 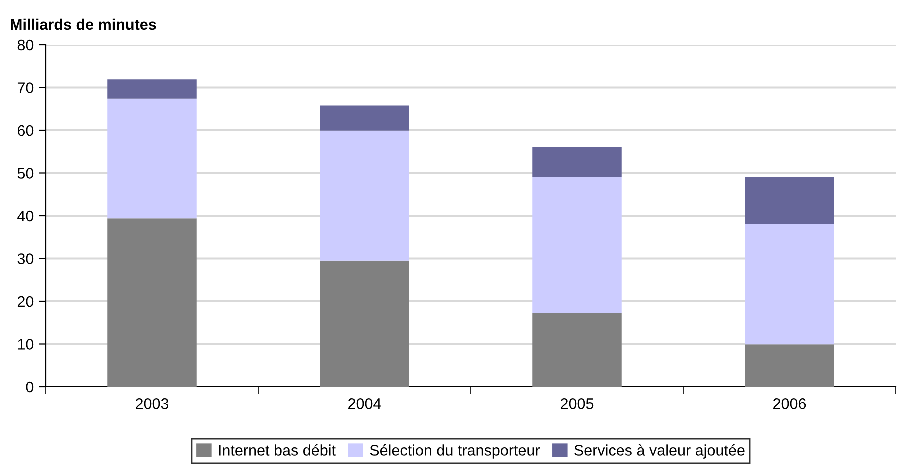 I want to click on x-tick-label: 2003, so click(x=152, y=404).